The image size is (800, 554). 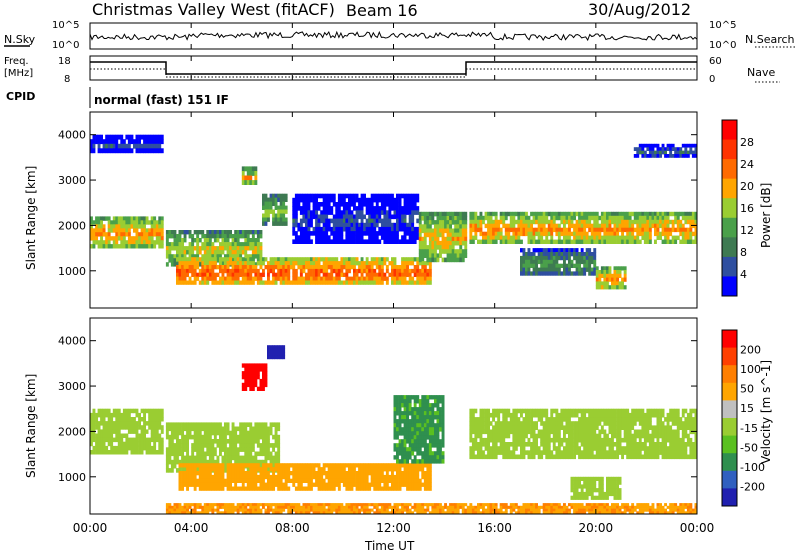 What do you see at coordinates (761, 72) in the screenshot?
I see `nave-label: Nave` at bounding box center [761, 72].